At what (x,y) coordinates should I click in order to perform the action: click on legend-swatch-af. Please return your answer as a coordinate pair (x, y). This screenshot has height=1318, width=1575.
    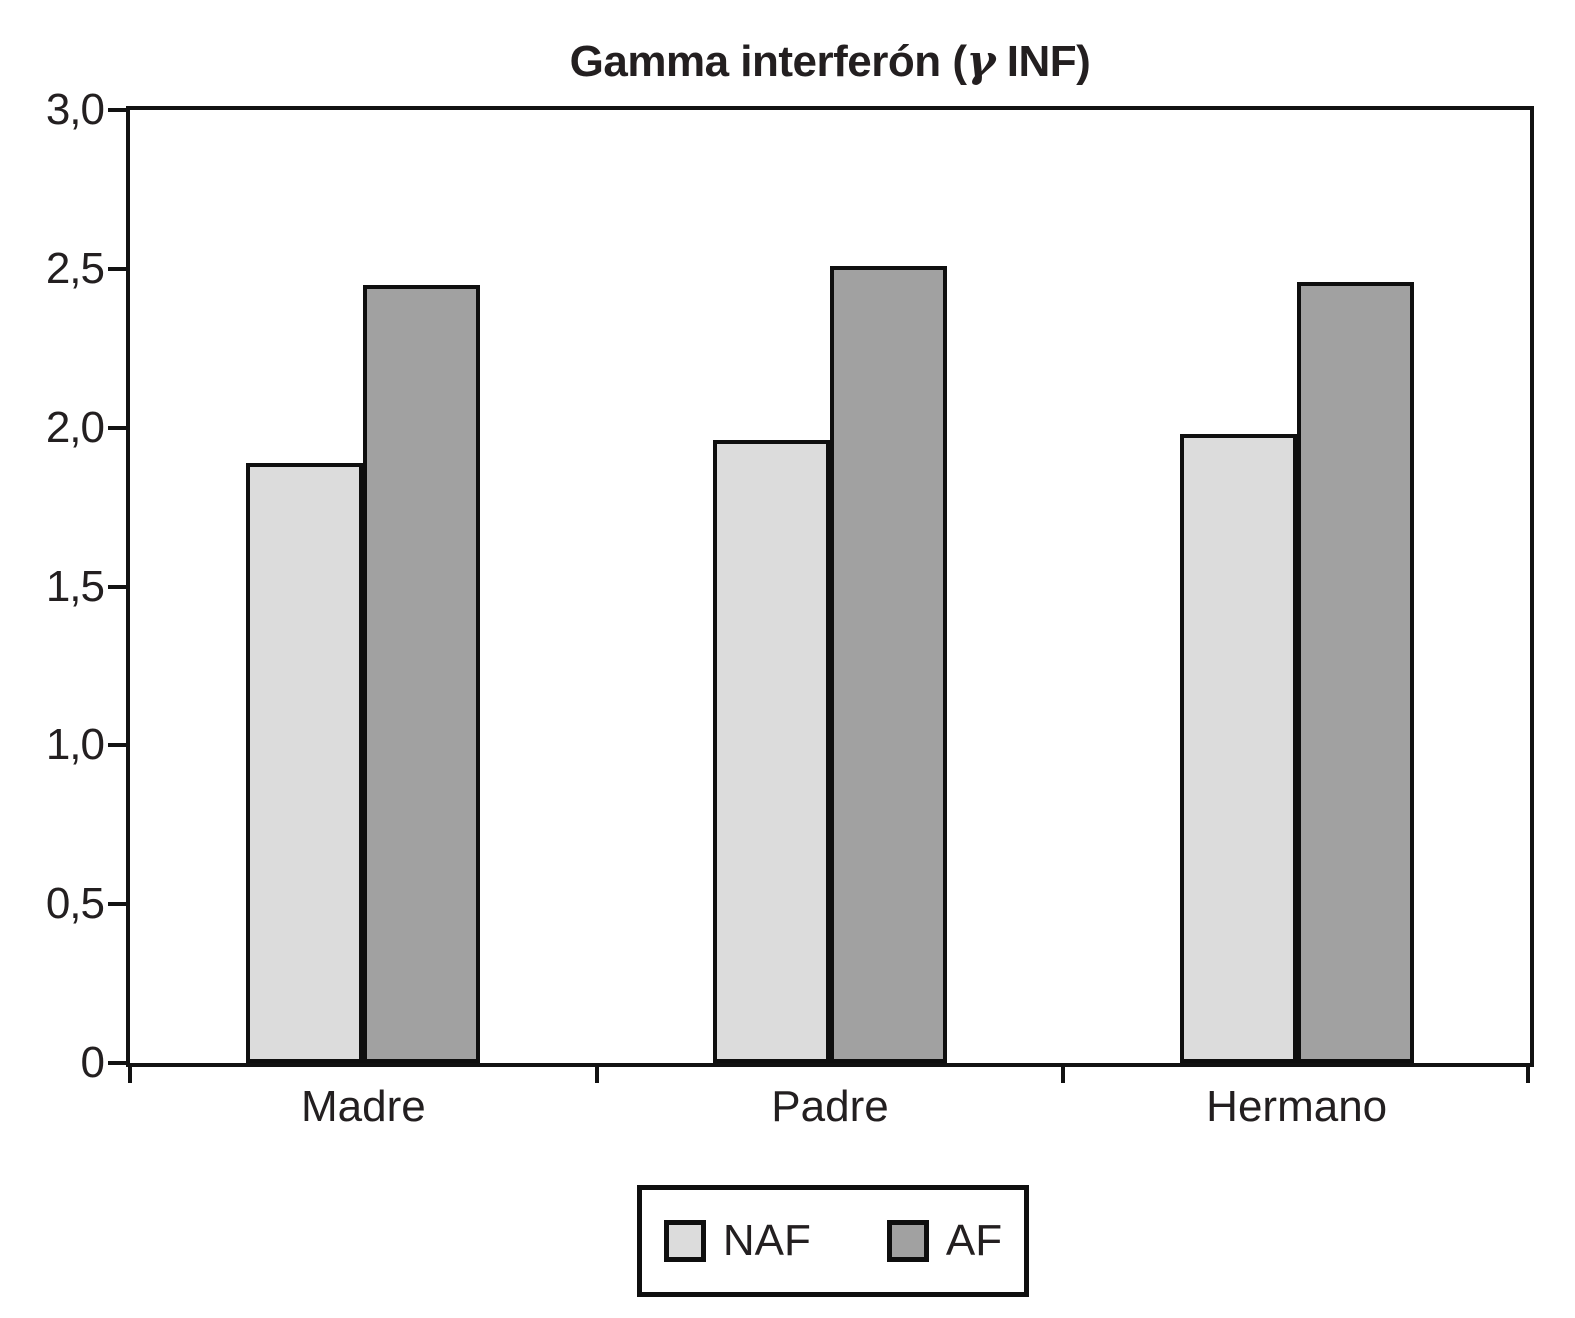
    Looking at the image, I should click on (907, 1241).